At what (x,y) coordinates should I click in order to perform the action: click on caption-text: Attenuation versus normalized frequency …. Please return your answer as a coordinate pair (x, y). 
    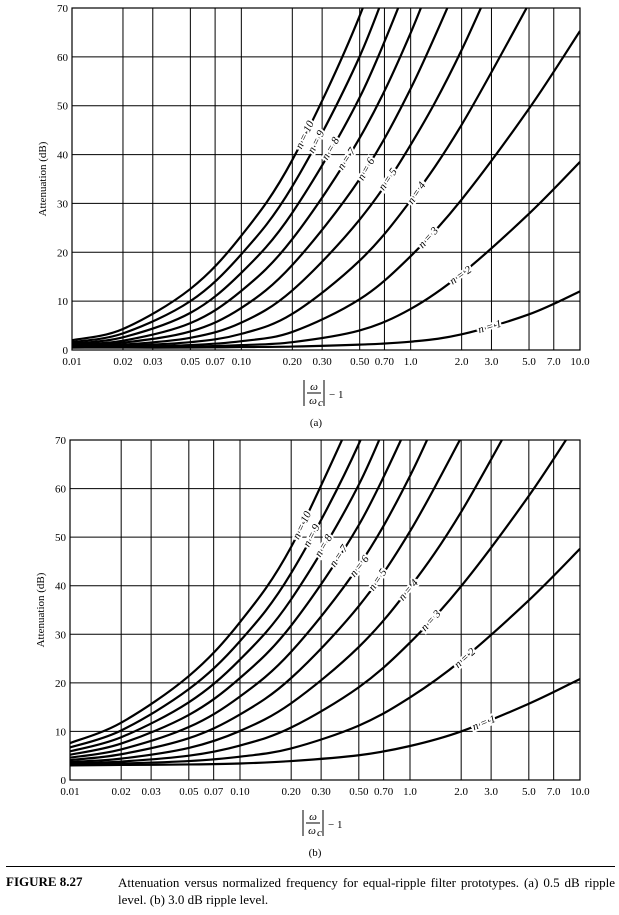
    Looking at the image, I should click on (366, 891).